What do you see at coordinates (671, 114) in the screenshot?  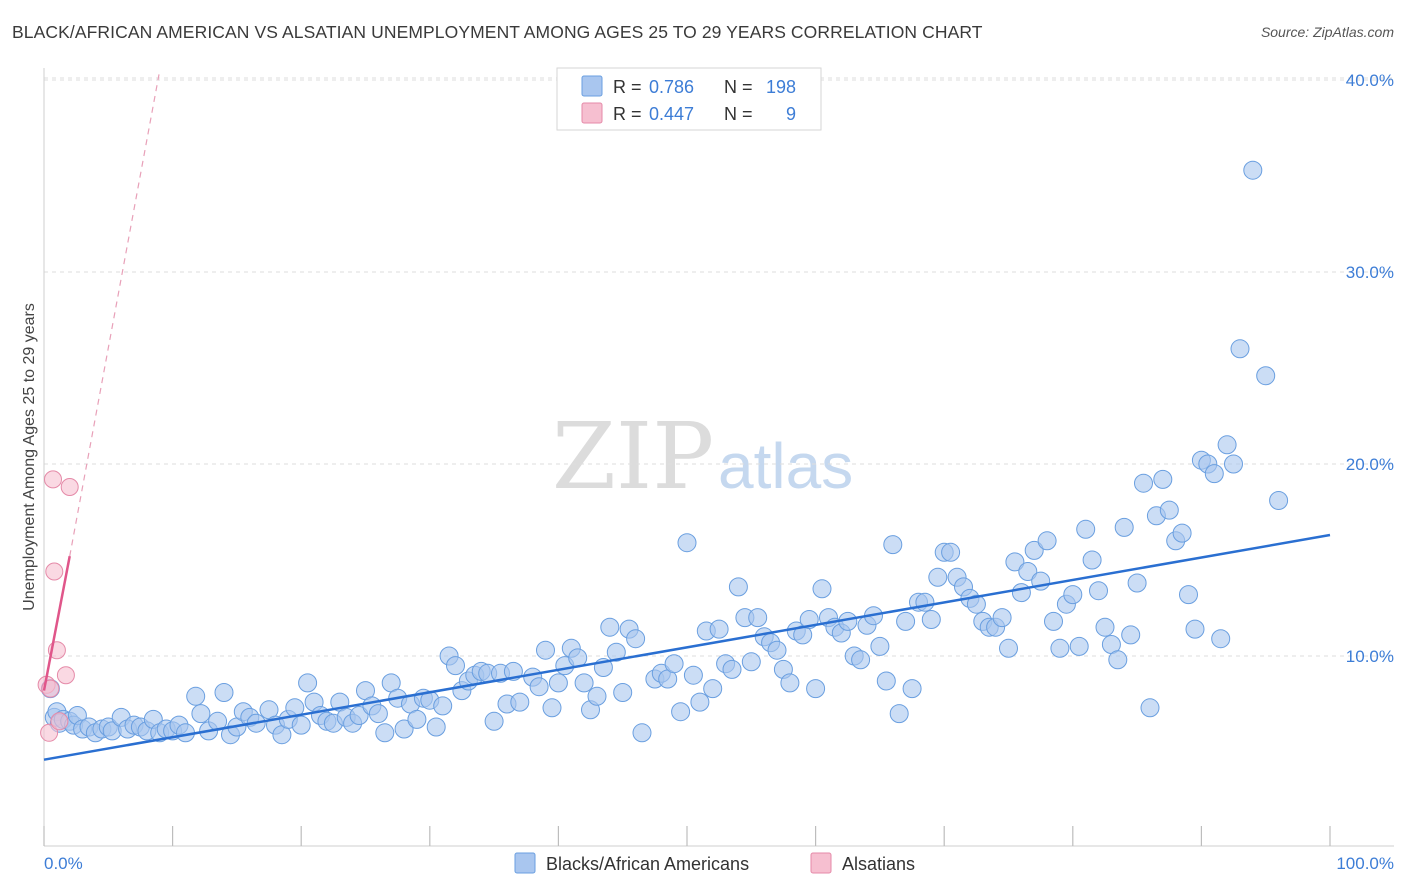 I see `legend-r-value-2: 0.447` at bounding box center [671, 114].